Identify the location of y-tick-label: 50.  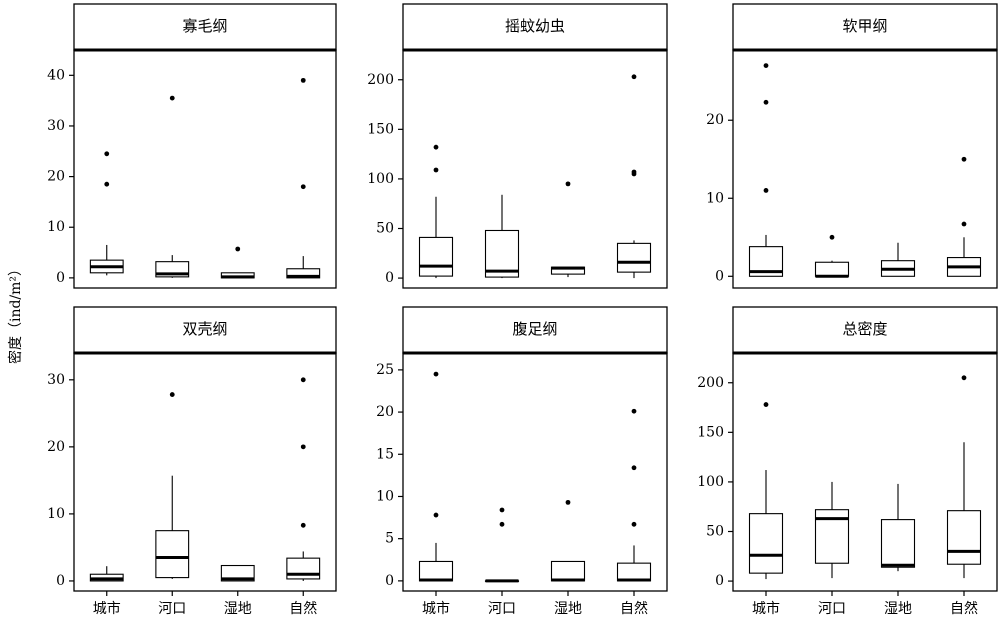
(715, 532).